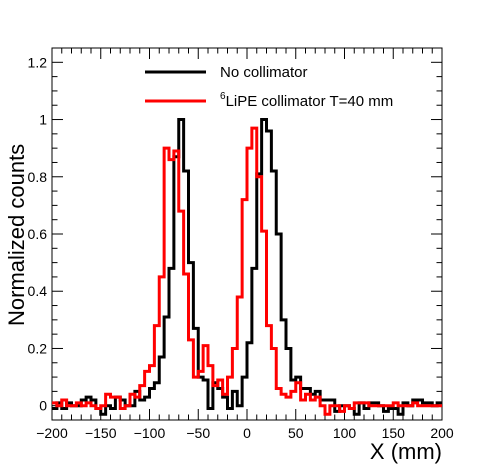 This screenshot has width=498, height=471. What do you see at coordinates (310, 101) in the screenshot?
I see `legend-label-text: LiPE collimator T=40 mm` at bounding box center [310, 101].